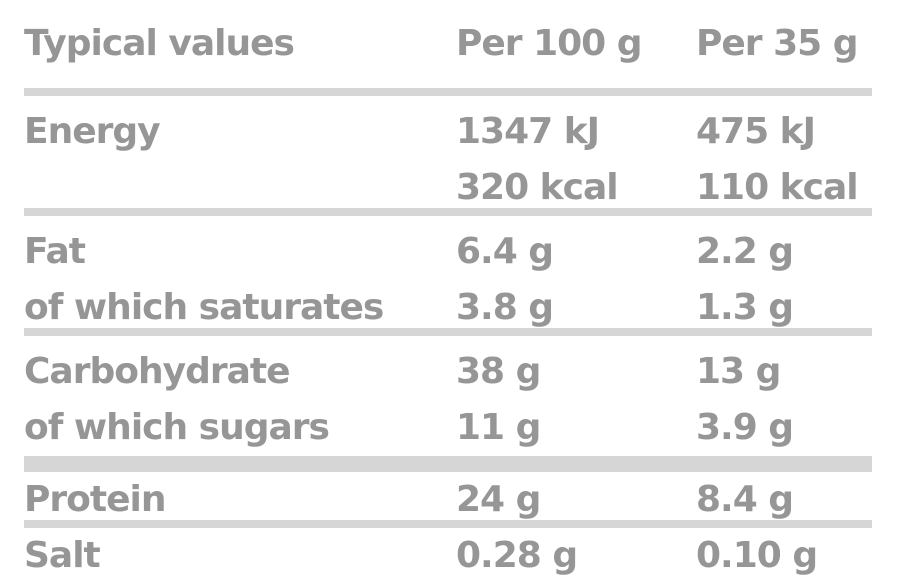 Image resolution: width=900 pixels, height=584 pixels. What do you see at coordinates (757, 555) in the screenshot?
I see `value-salt-portion: 0.10 g` at bounding box center [757, 555].